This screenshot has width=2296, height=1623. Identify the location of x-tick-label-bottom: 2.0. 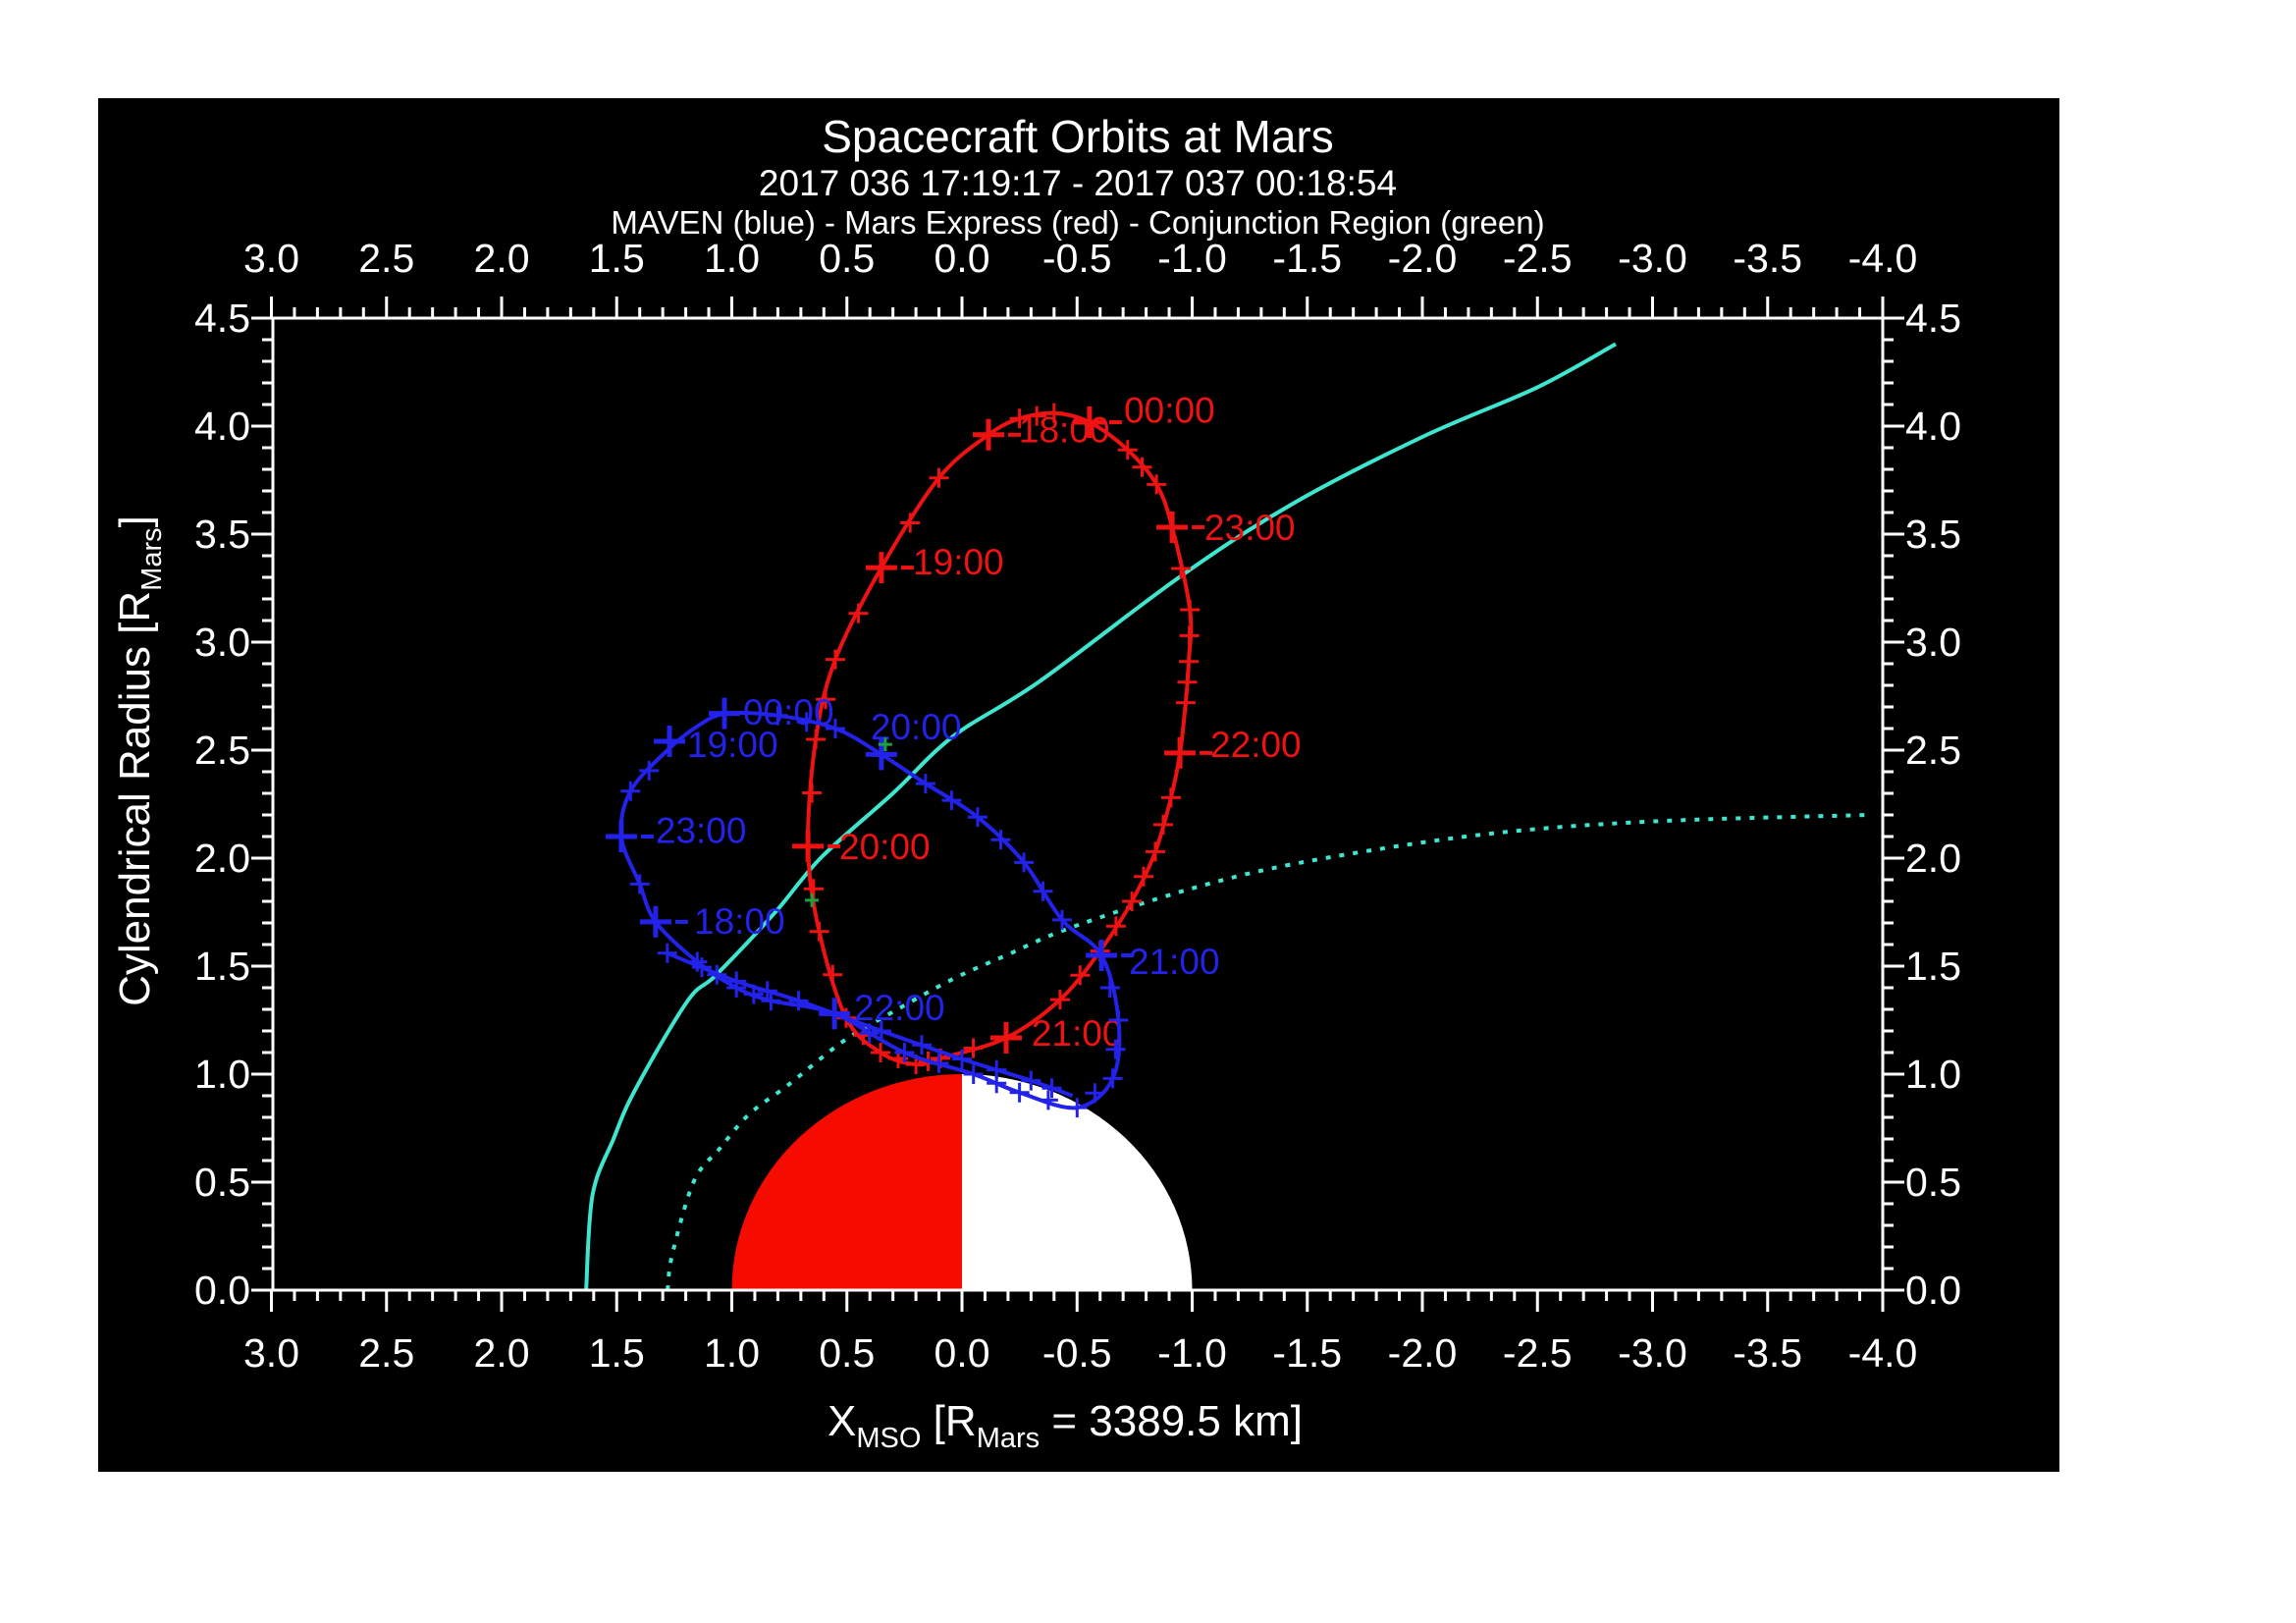
(502, 1353).